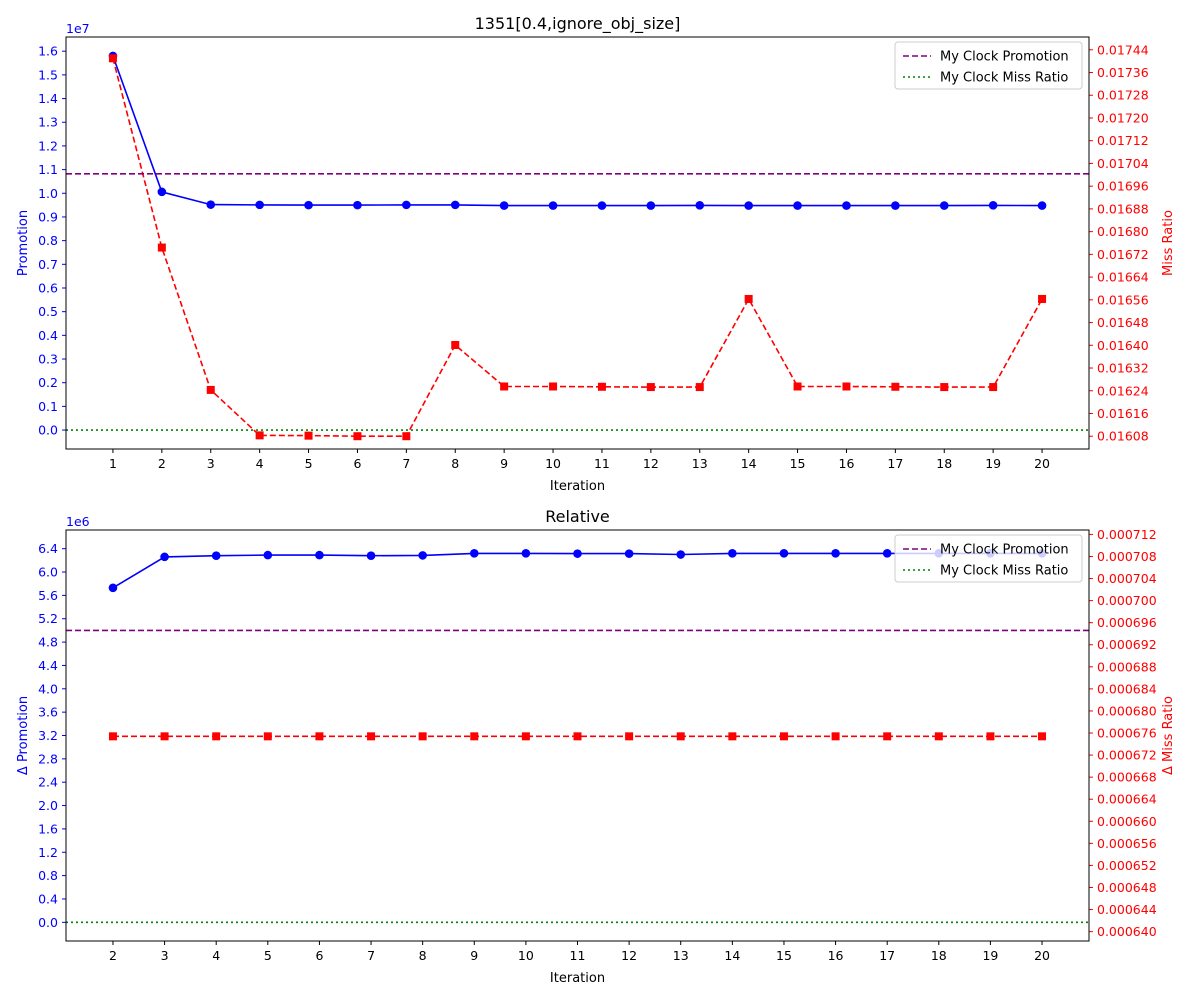 The width and height of the screenshot is (1200, 1000). I want to click on left-y-tick-label: 1.0, so click(48, 193).